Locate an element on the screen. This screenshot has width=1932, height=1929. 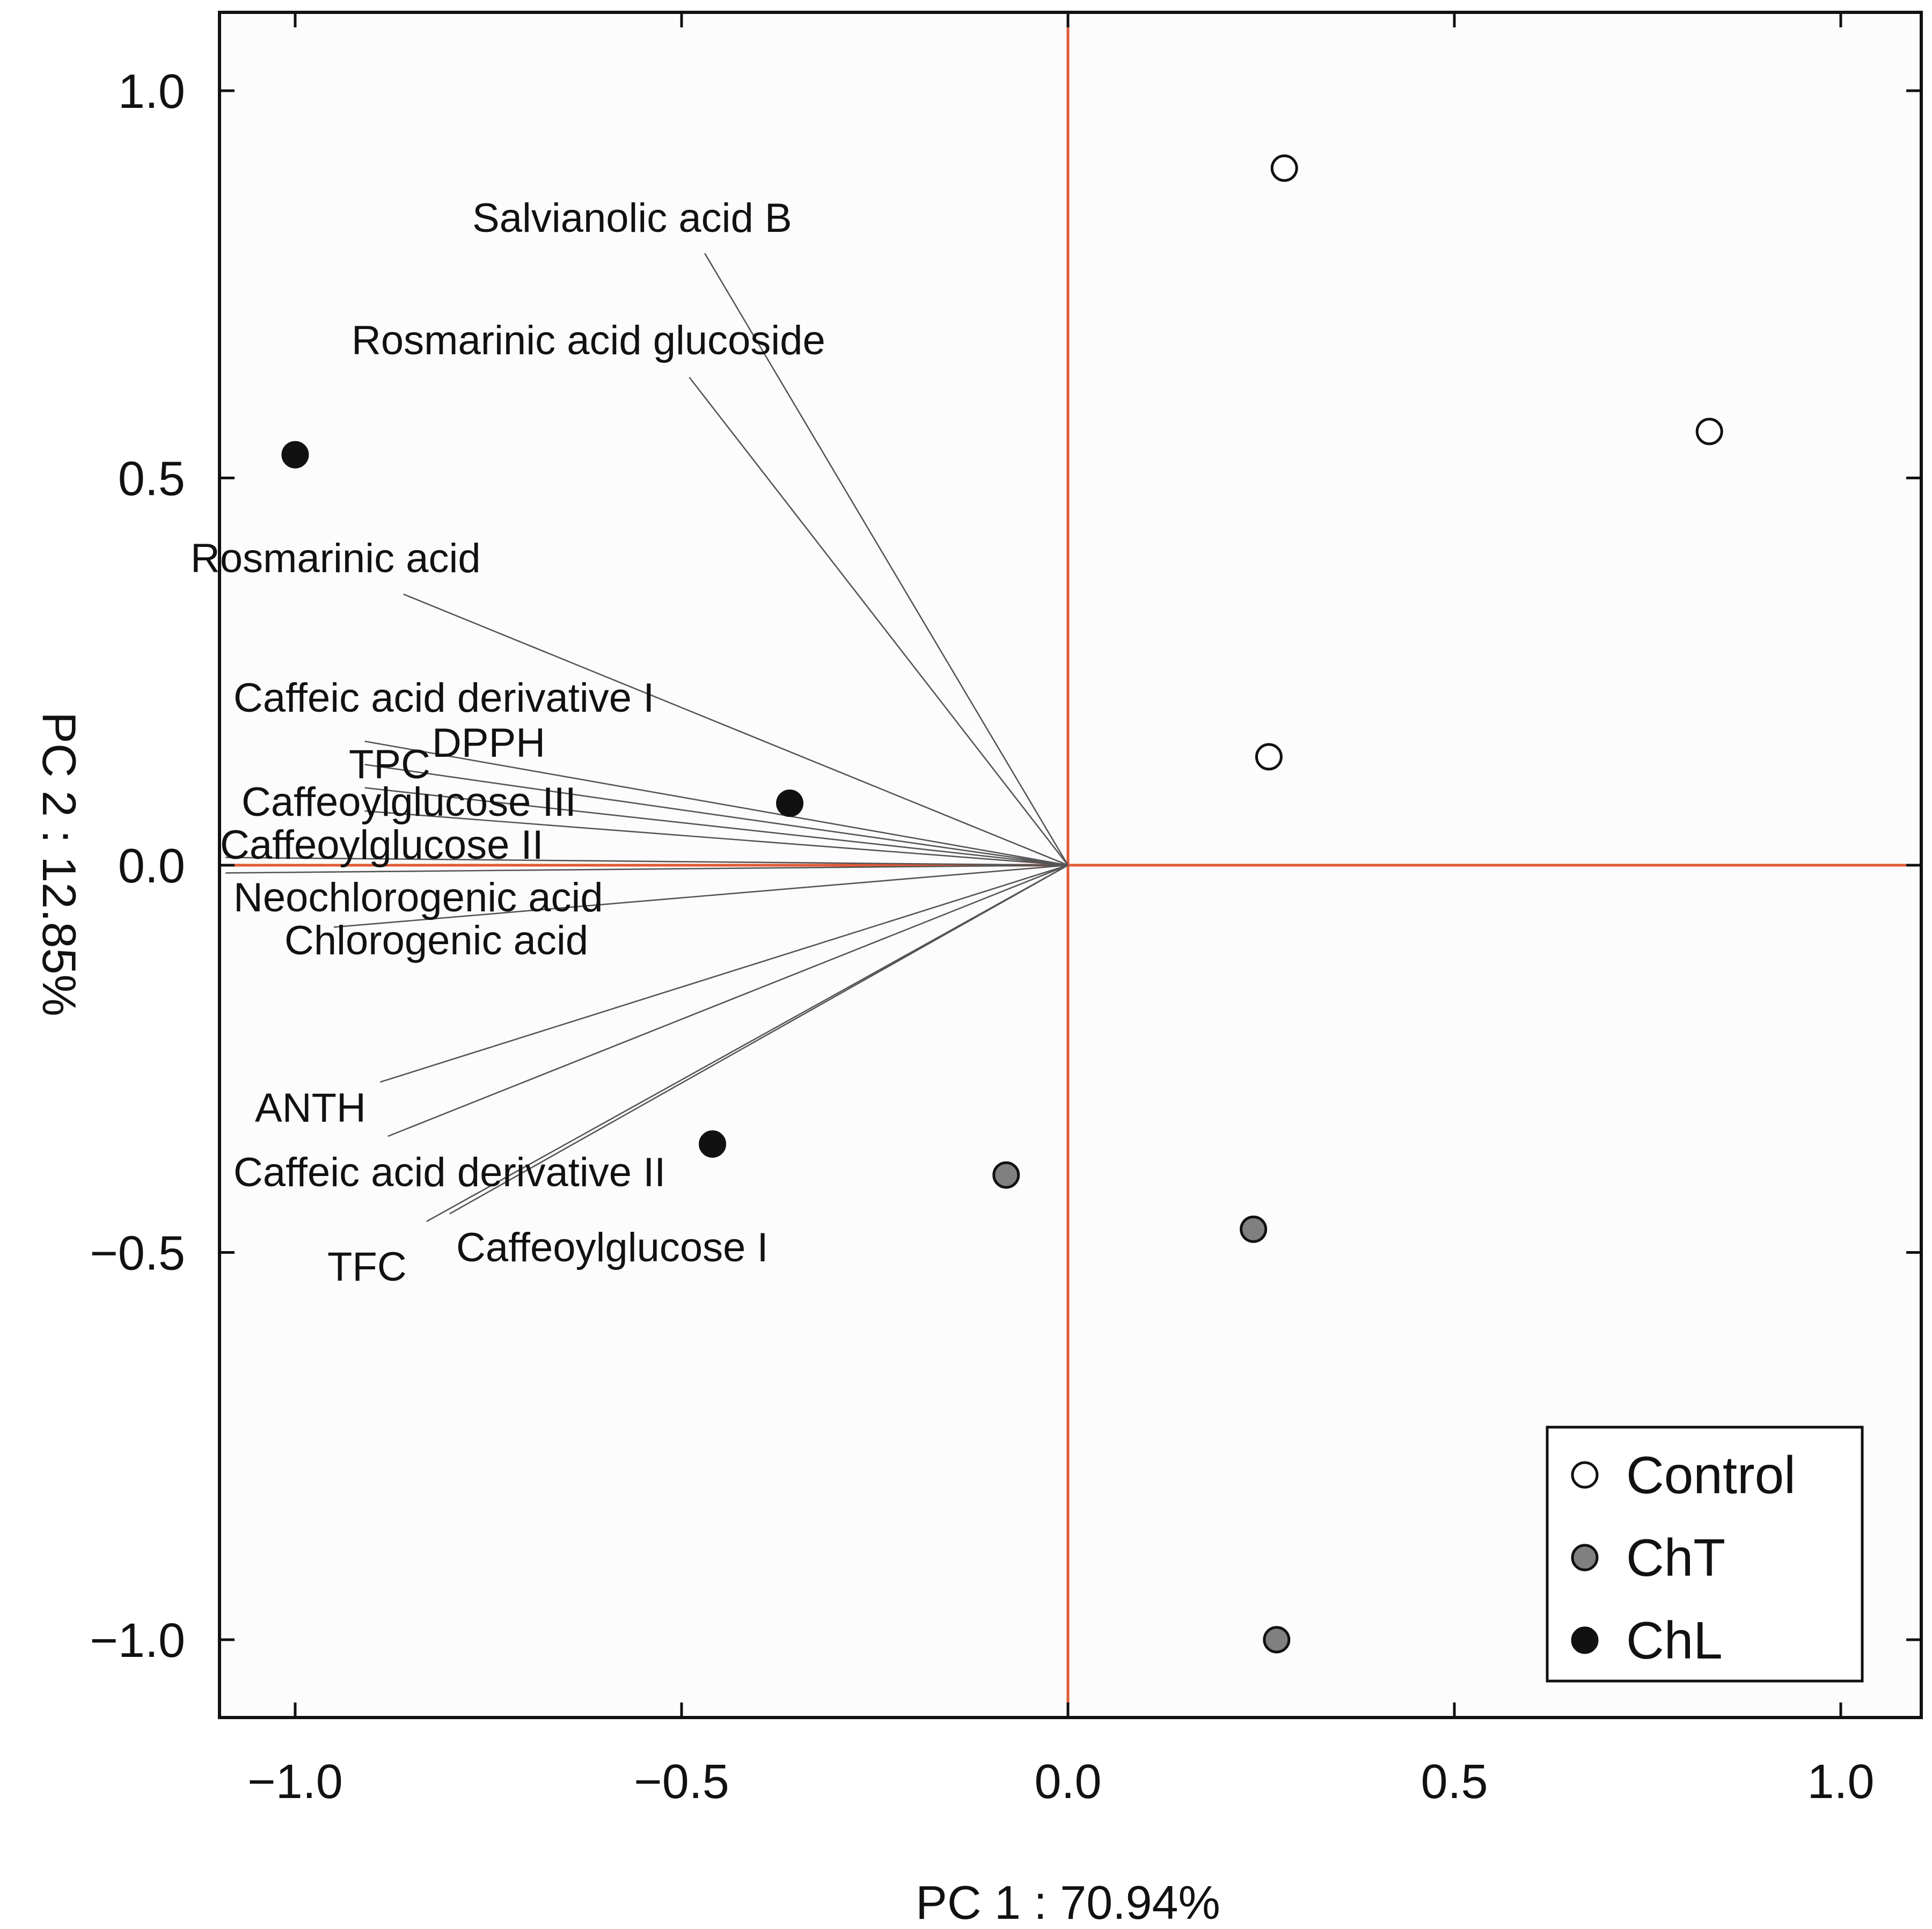
x-tick-label: −0.5 is located at coordinates (681, 1782).